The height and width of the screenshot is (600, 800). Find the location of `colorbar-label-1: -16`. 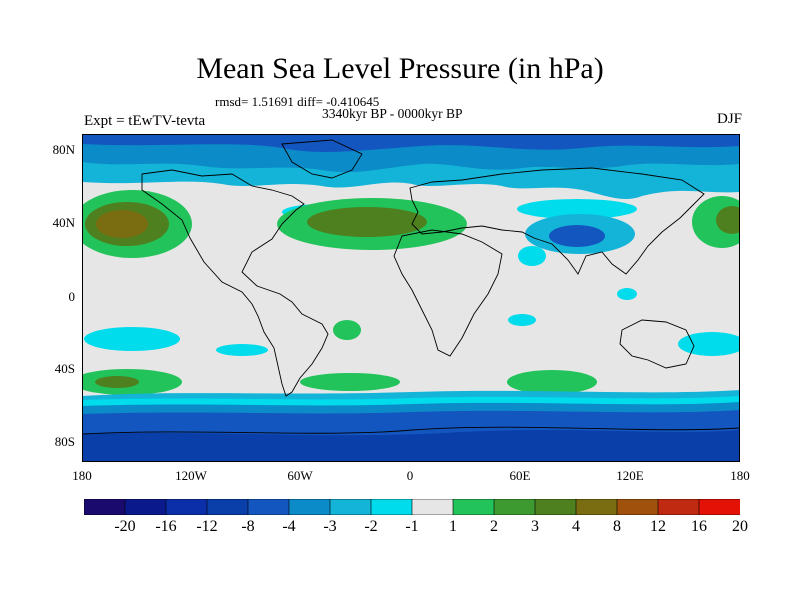

colorbar-label-1: -16 is located at coordinates (166, 526).